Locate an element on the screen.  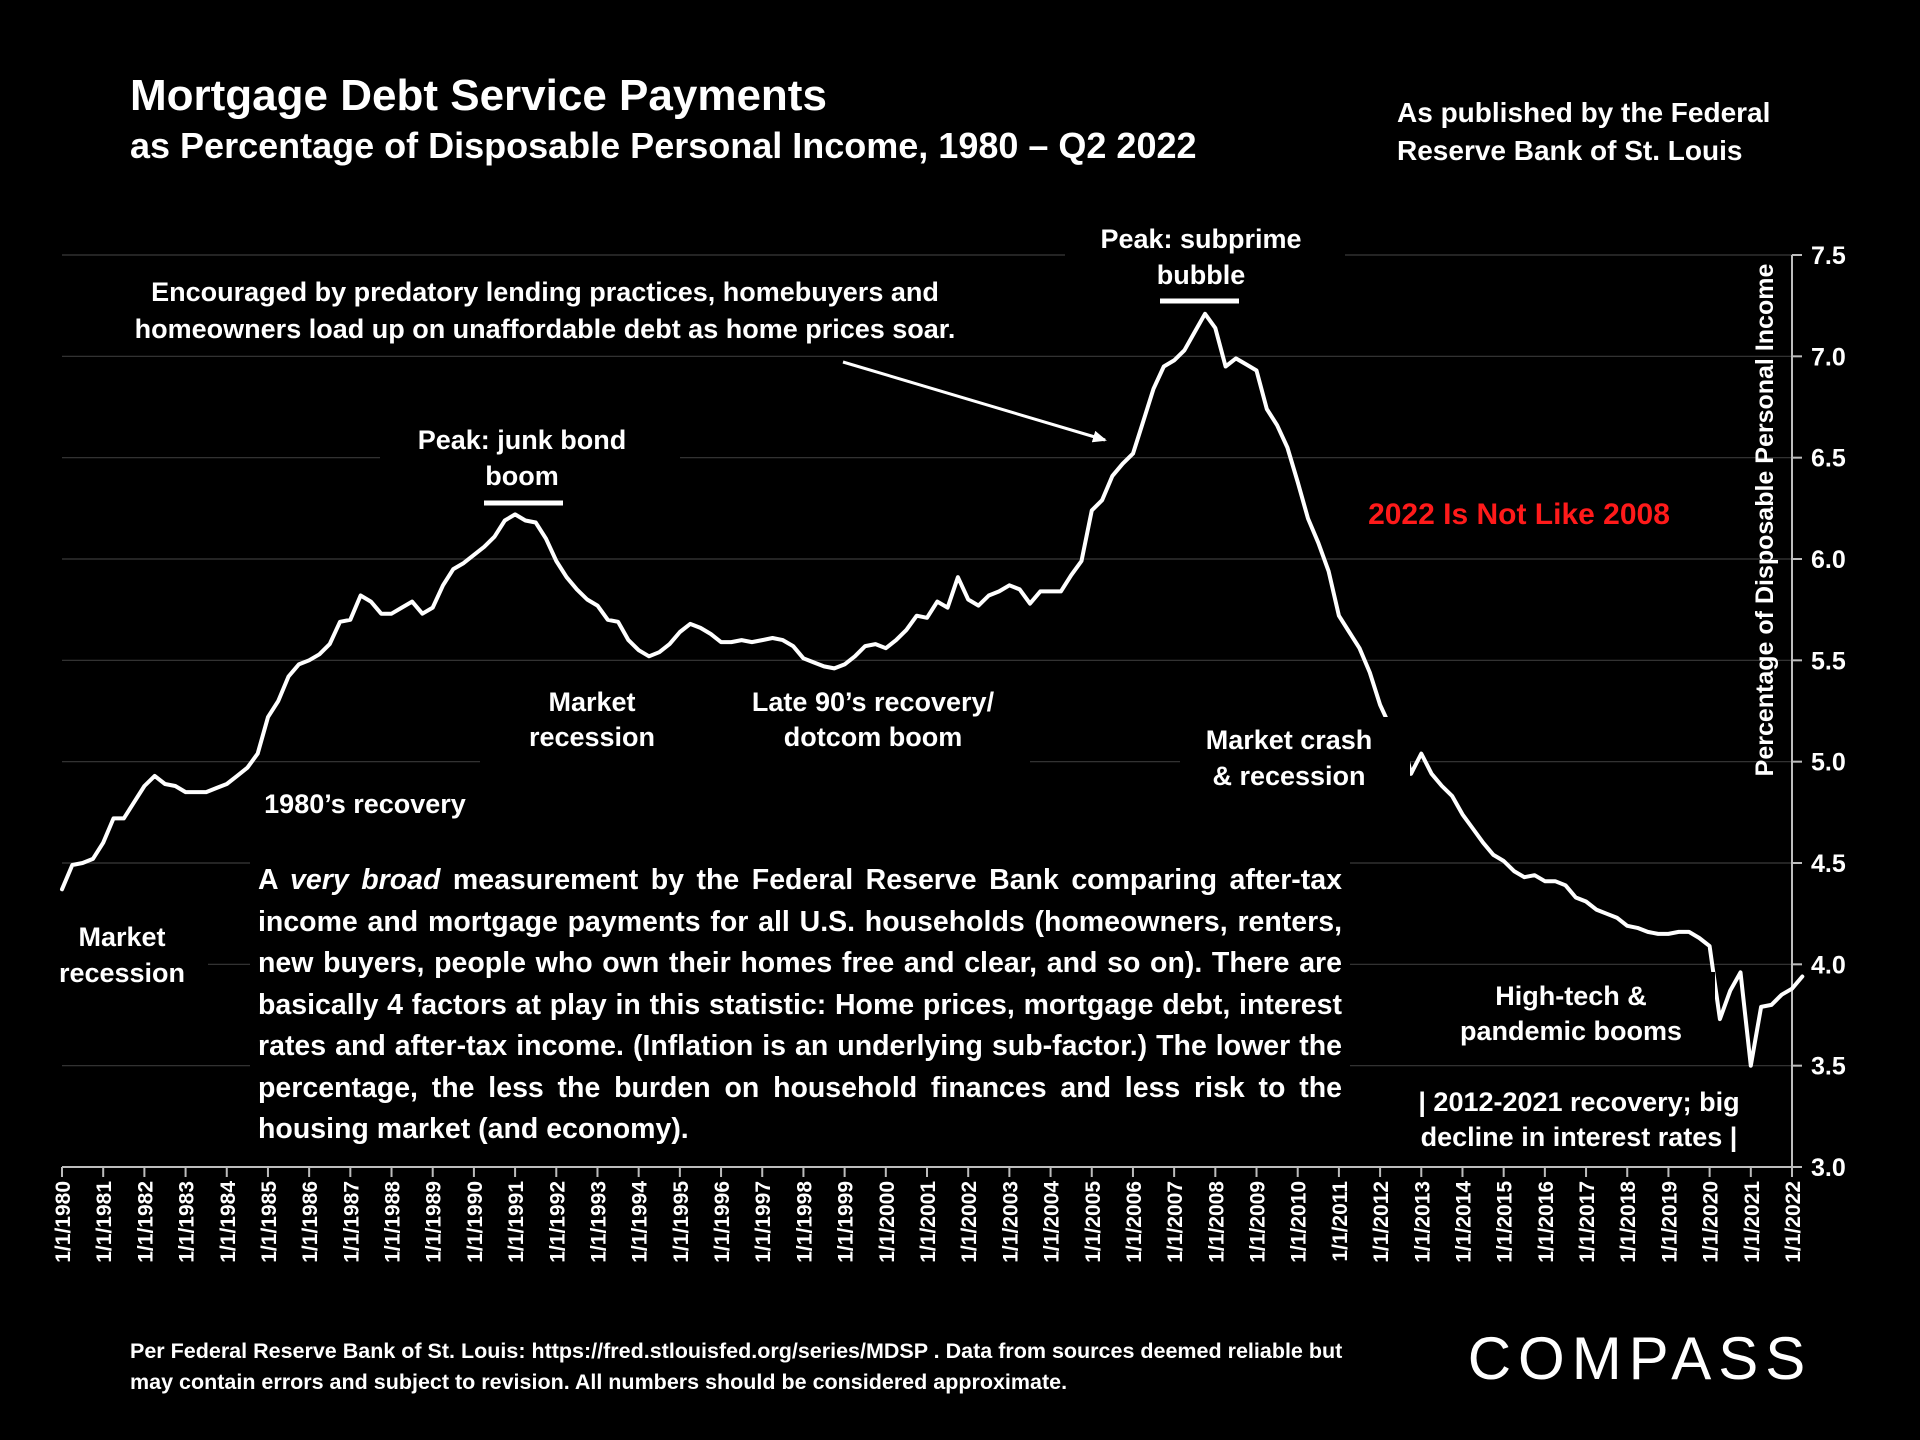
y-tick-label: 6.0 is located at coordinates (1828, 560).